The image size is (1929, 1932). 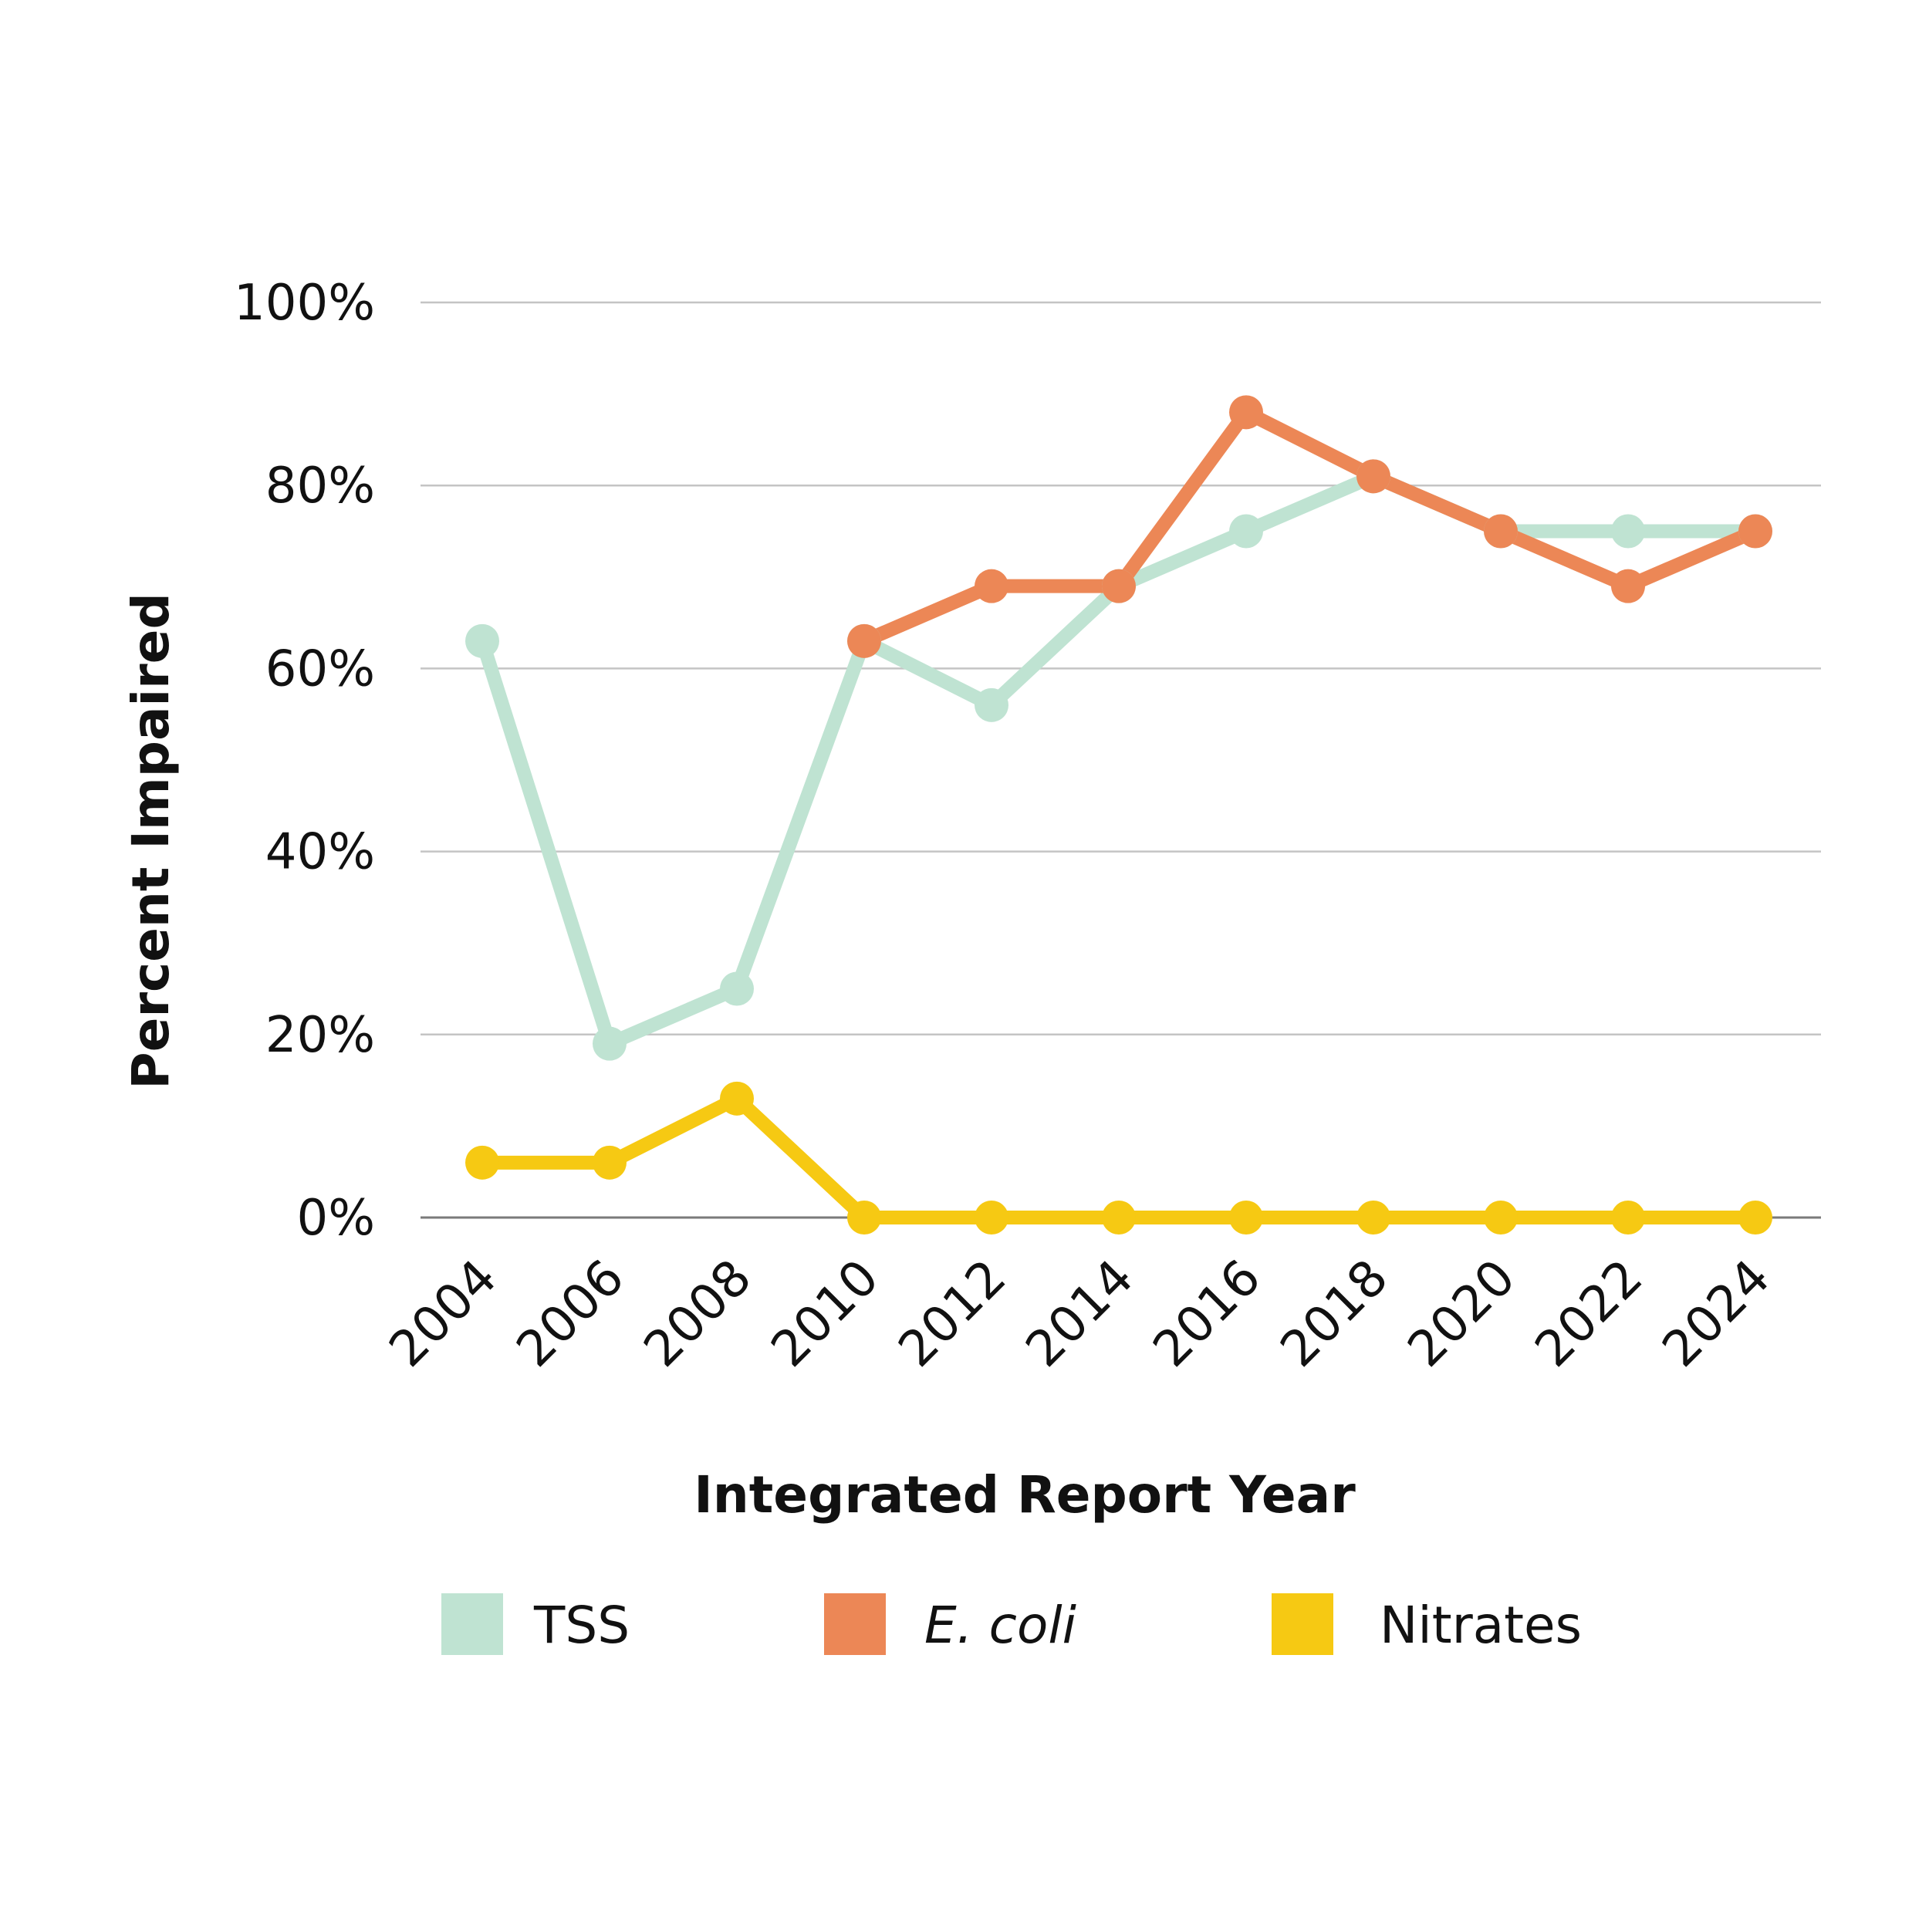 I want to click on x-tick-label: 2018, so click(x=1334, y=1313).